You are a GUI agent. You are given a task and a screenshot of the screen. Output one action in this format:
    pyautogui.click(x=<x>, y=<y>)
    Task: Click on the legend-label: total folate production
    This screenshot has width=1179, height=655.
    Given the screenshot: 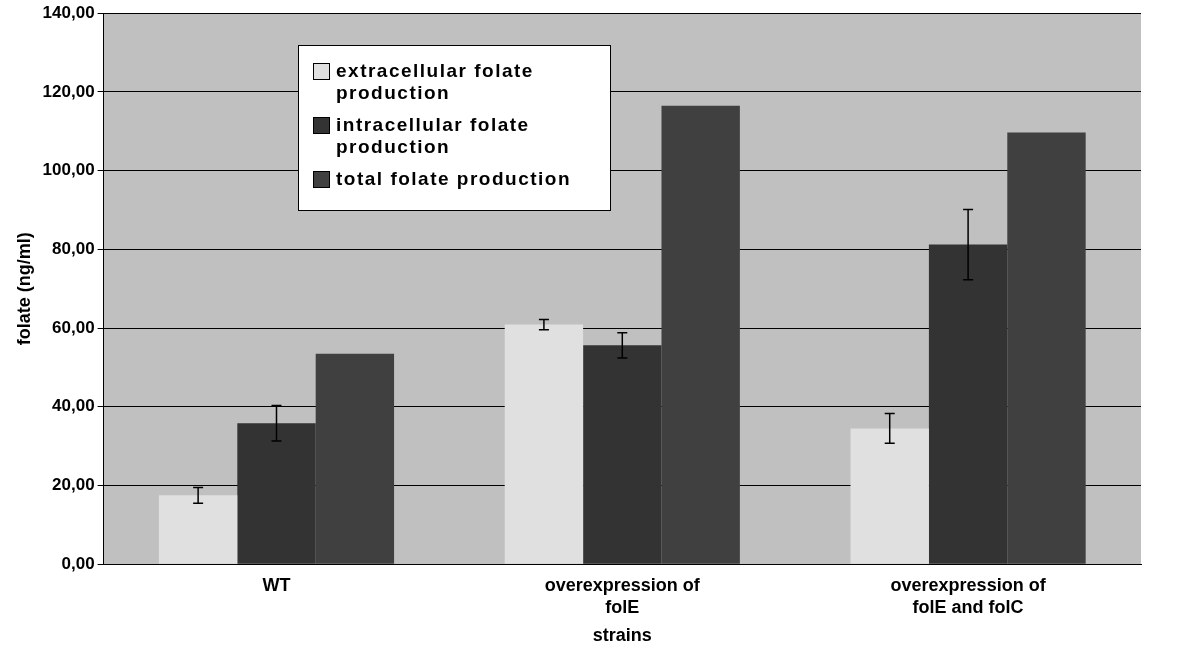 What is the action you would take?
    pyautogui.click(x=454, y=179)
    